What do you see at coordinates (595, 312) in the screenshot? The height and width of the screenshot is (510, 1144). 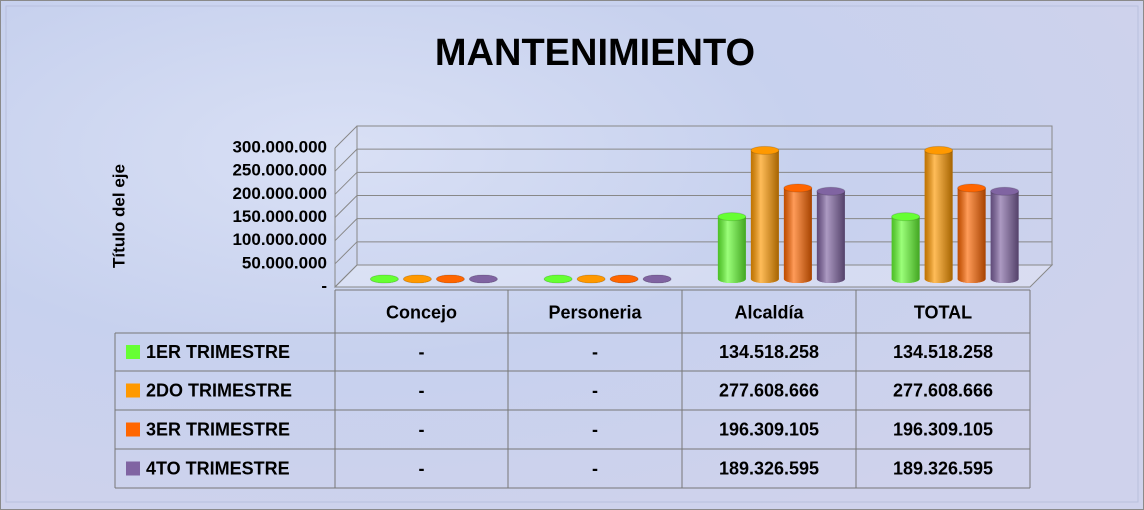 I see `x-tick-label: Personeria` at bounding box center [595, 312].